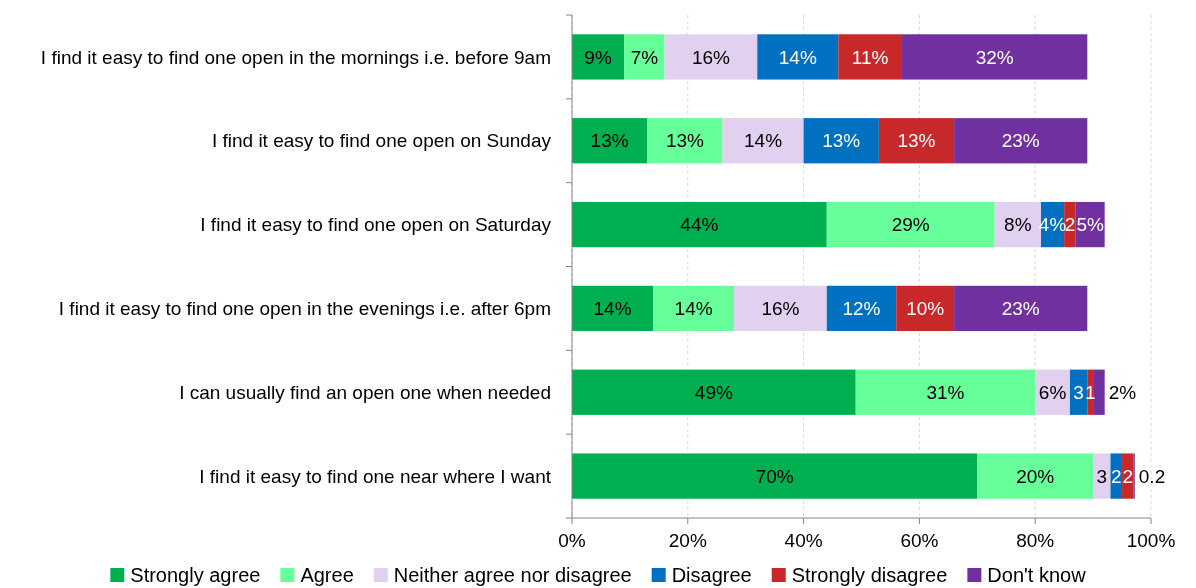 The height and width of the screenshot is (588, 1196). I want to click on legend-label: Strongly agree, so click(195, 575).